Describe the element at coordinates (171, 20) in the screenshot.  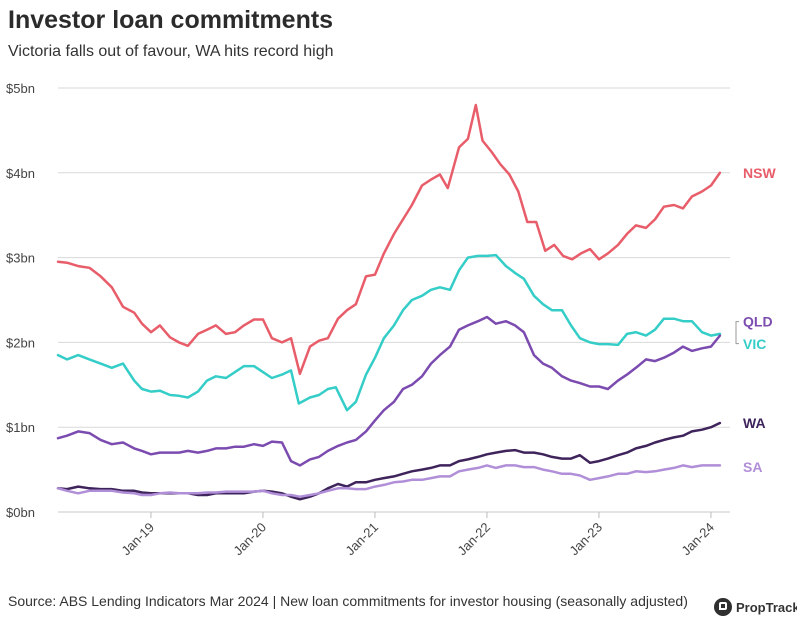
I see `chart-title: Investor loan commitments` at that location.